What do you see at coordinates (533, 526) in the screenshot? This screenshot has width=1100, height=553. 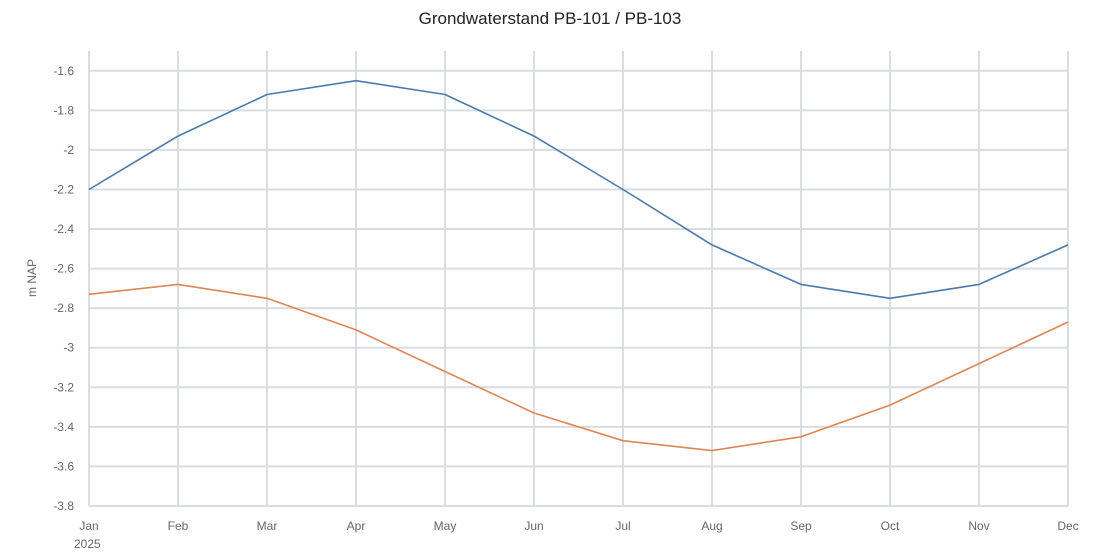 I see `x-tick-label: Jun` at bounding box center [533, 526].